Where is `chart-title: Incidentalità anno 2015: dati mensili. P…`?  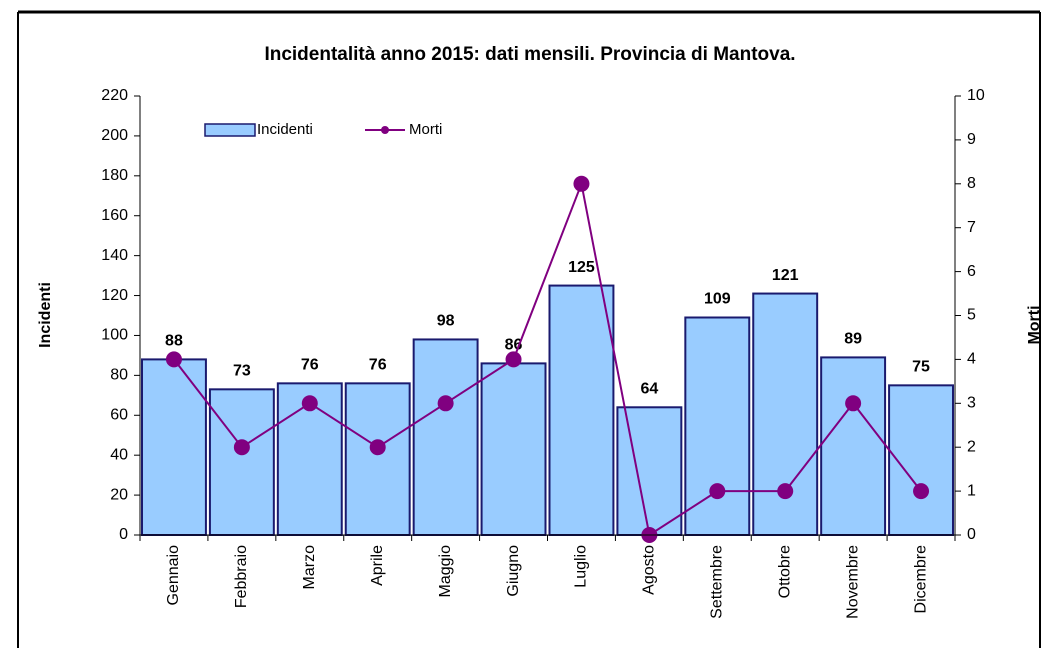 chart-title: Incidentalità anno 2015: dati mensili. P… is located at coordinates (529, 54).